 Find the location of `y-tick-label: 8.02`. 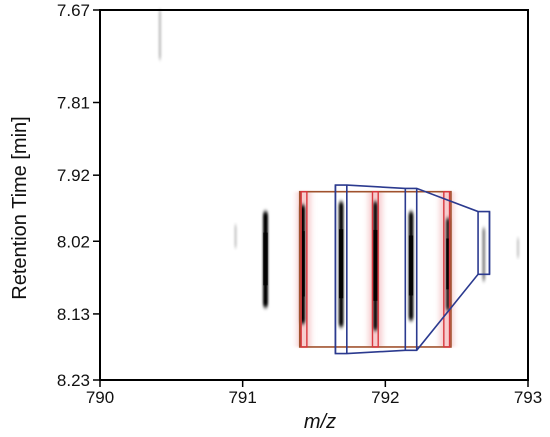

y-tick-label: 8.02 is located at coordinates (73, 241).